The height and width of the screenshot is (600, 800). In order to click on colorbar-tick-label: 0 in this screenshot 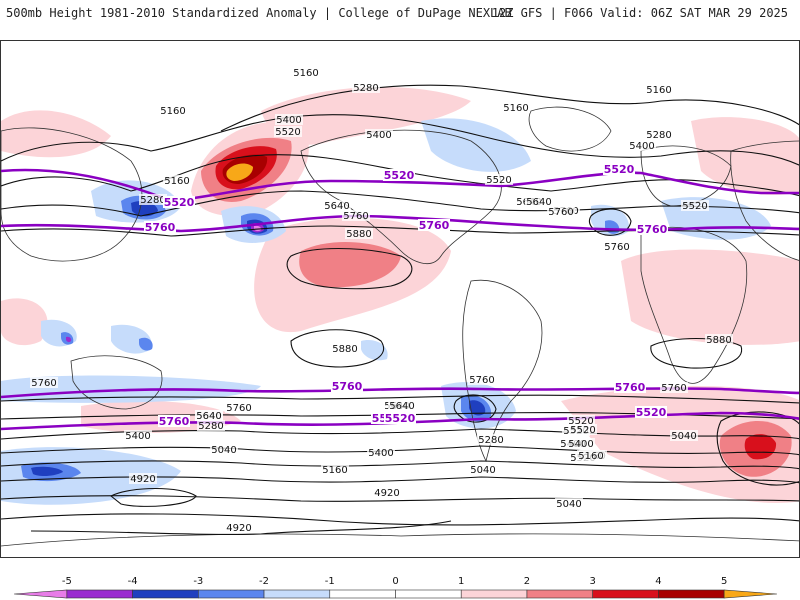, I will do `click(395, 581)`.